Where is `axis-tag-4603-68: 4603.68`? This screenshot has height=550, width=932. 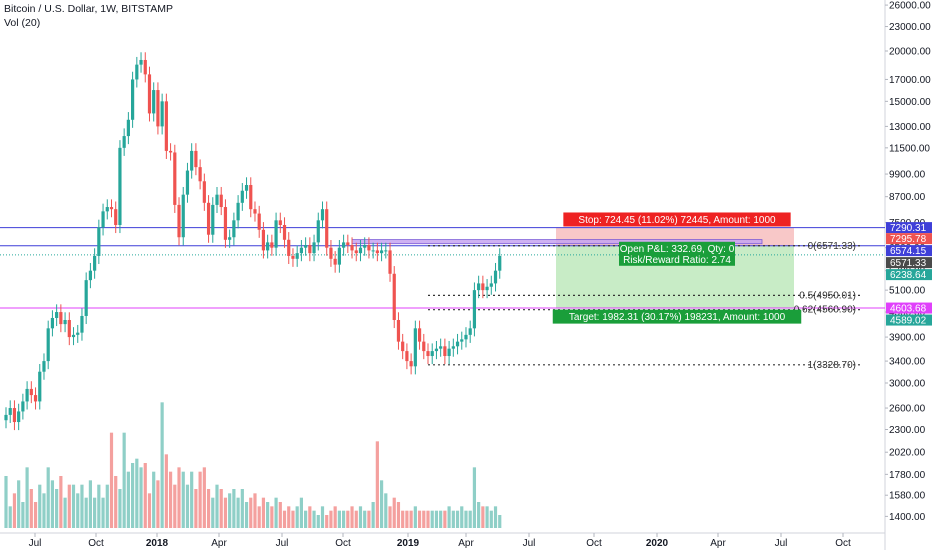 axis-tag-4603-68: 4603.68 is located at coordinates (909, 308).